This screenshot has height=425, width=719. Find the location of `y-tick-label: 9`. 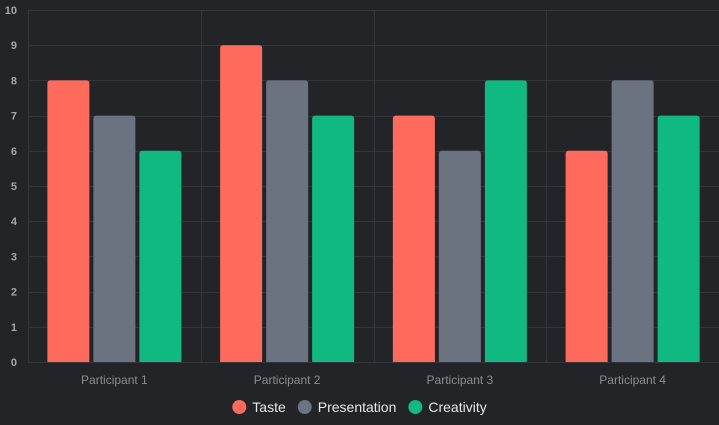

y-tick-label: 9 is located at coordinates (14, 46).